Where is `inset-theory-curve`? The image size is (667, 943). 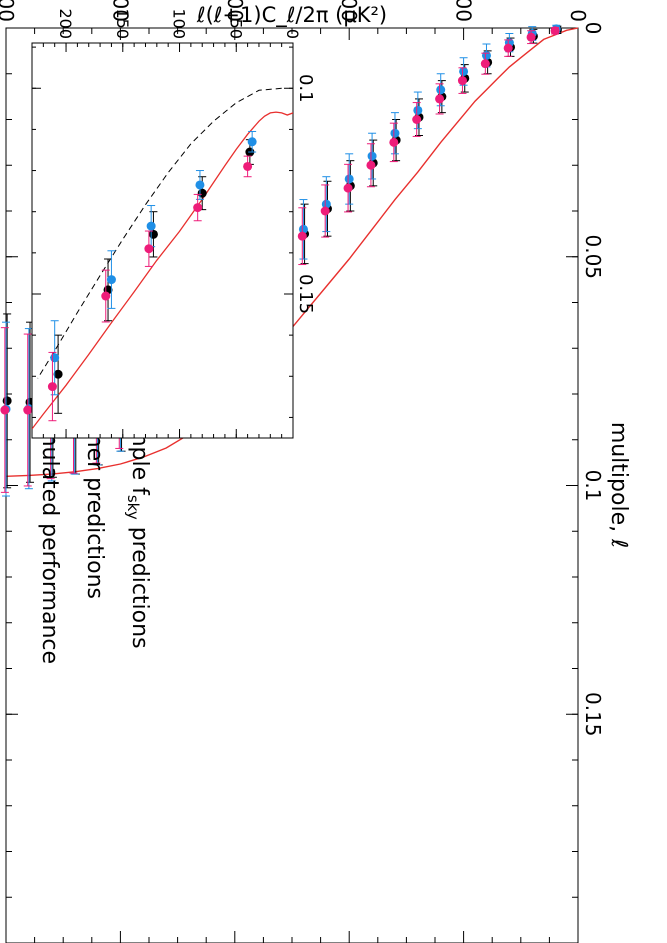
inset-theory-curve is located at coordinates (162, 270).